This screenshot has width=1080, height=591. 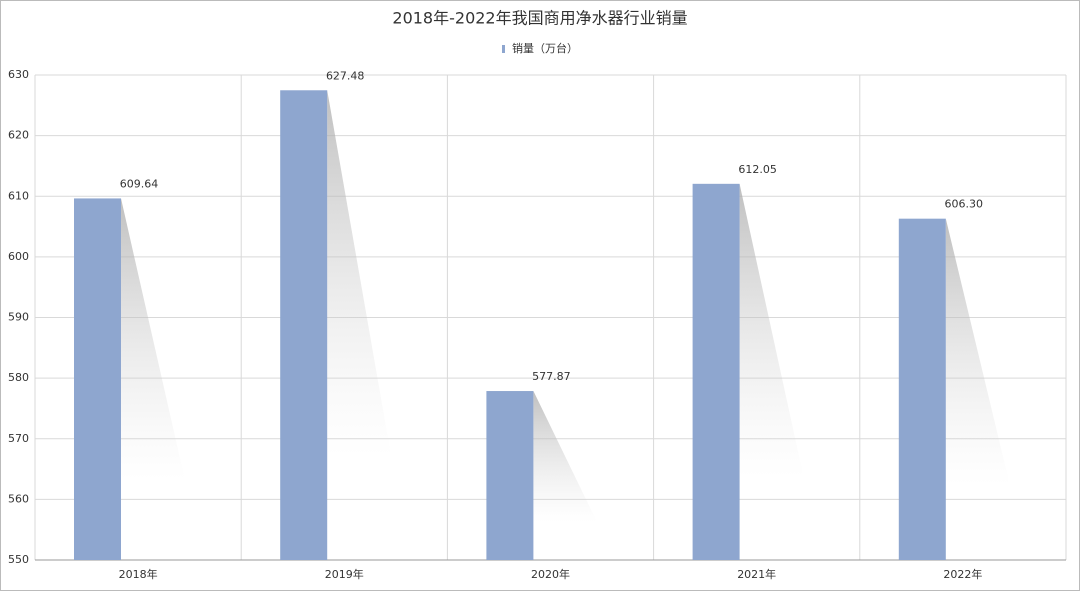 What do you see at coordinates (550, 574) in the screenshot?
I see `x-tick-label: 2020年` at bounding box center [550, 574].